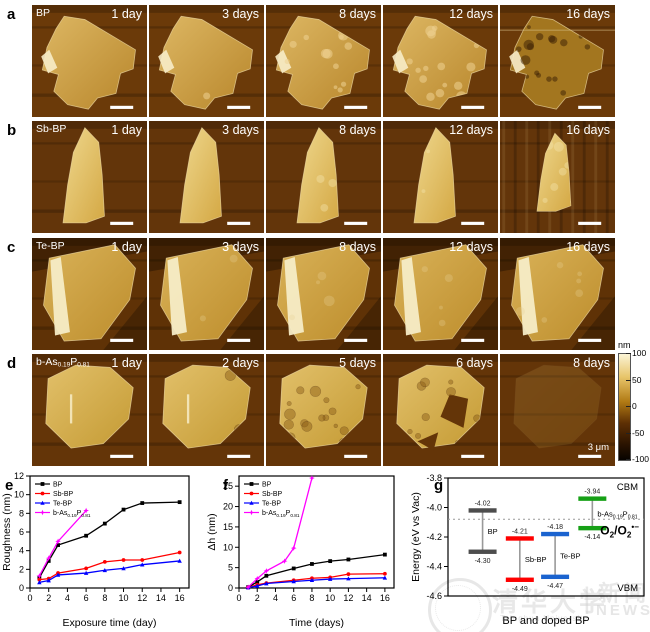 Image resolution: width=650 pixels, height=632 pixels. Describe the element at coordinates (561, 557) in the screenshot. I see `band-Te-BP: -4.18 -4.47 Te-BP` at that location.